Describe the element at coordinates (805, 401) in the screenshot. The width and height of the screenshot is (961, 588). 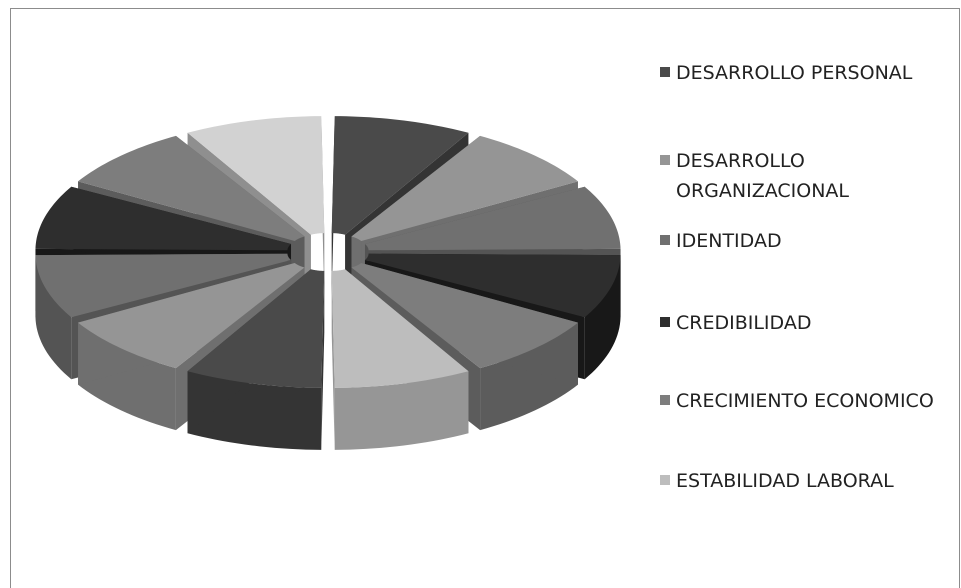
I see `legend-label: CRECIMIENTO ECONOMICO` at that location.